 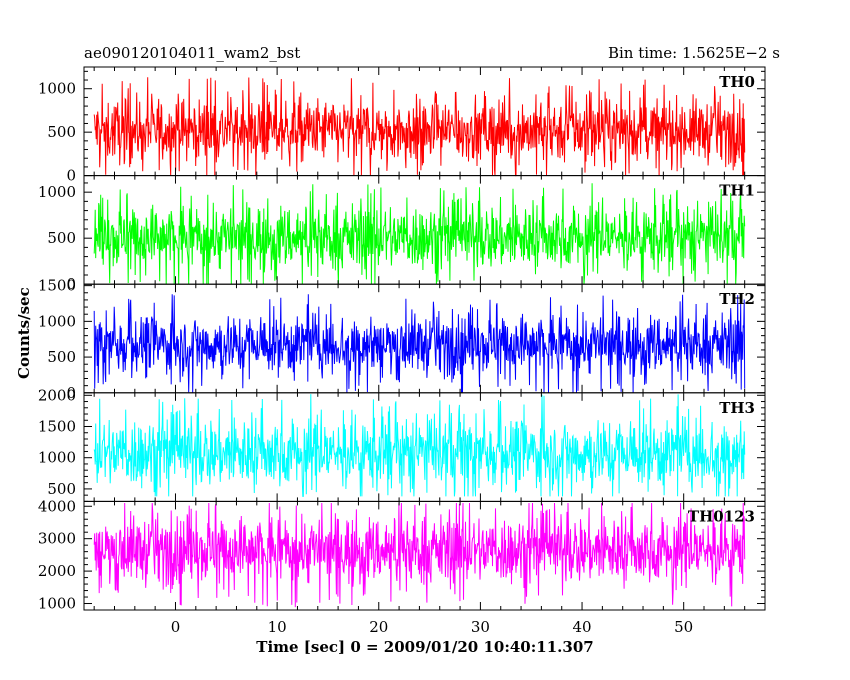 What do you see at coordinates (419, 343) in the screenshot?
I see `series-th2-line` at bounding box center [419, 343].